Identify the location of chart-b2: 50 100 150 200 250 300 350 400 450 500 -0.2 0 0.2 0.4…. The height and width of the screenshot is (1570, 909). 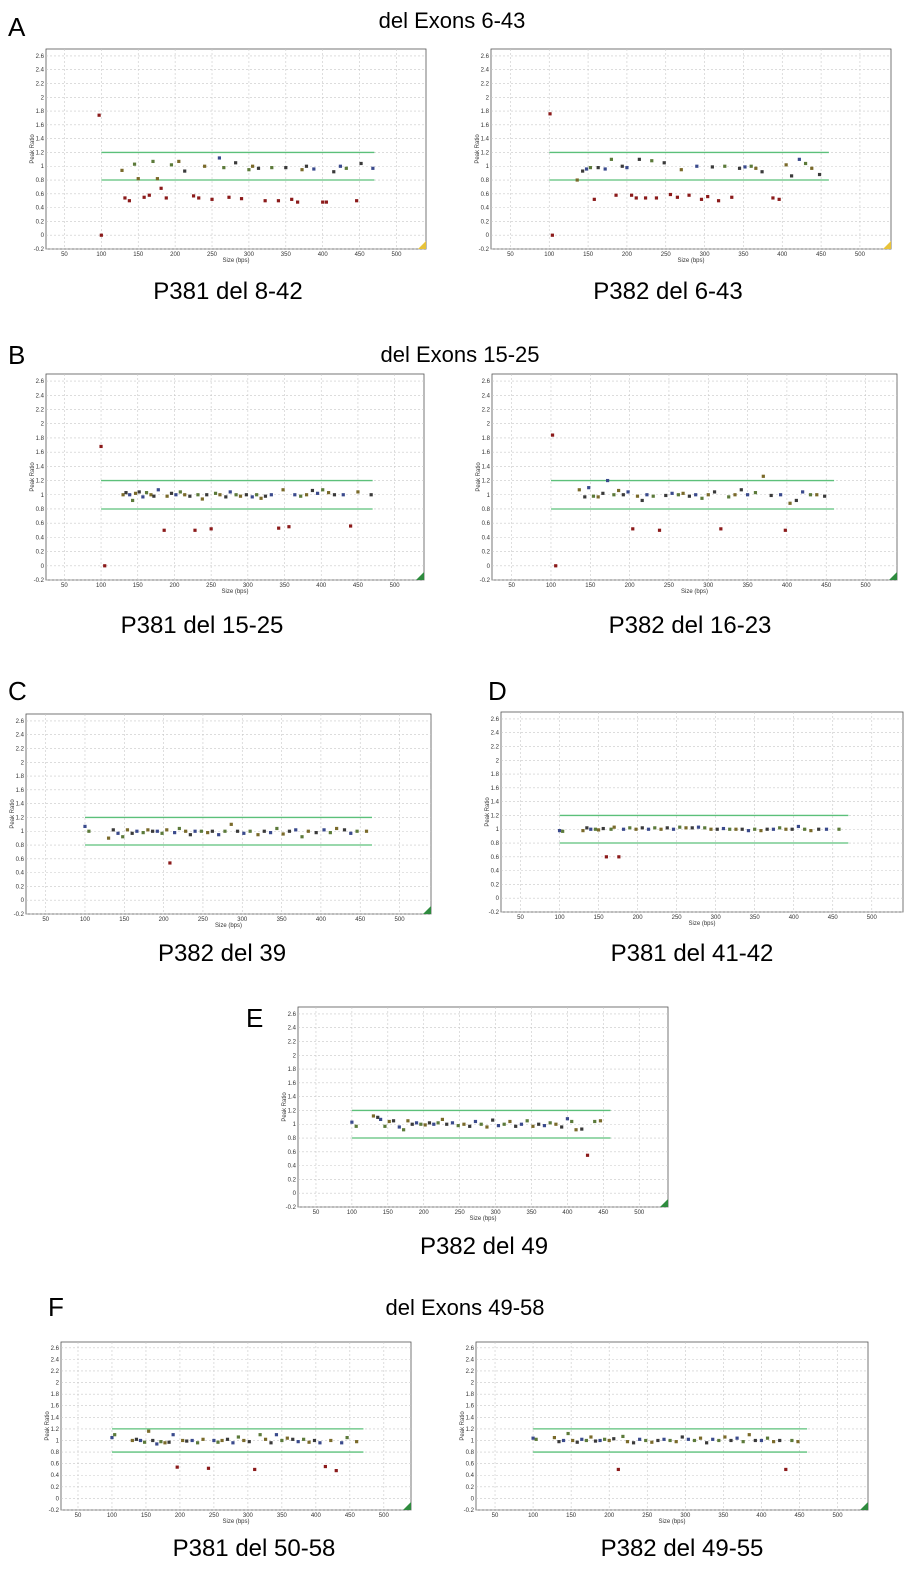
(687, 484).